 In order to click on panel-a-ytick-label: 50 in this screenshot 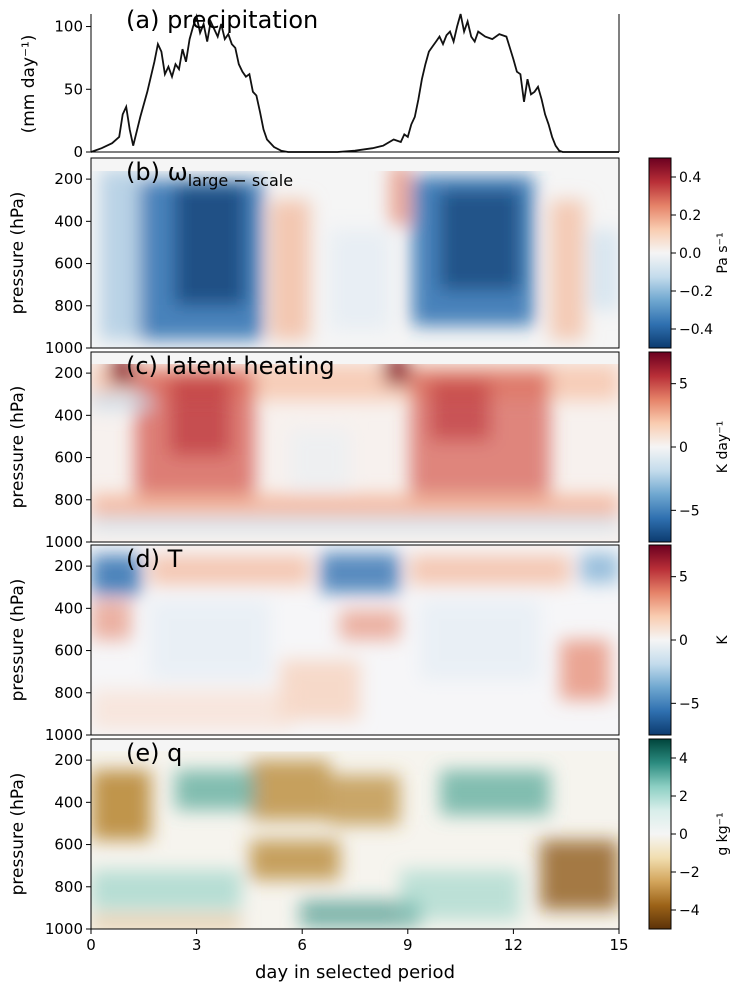, I will do `click(73, 89)`.